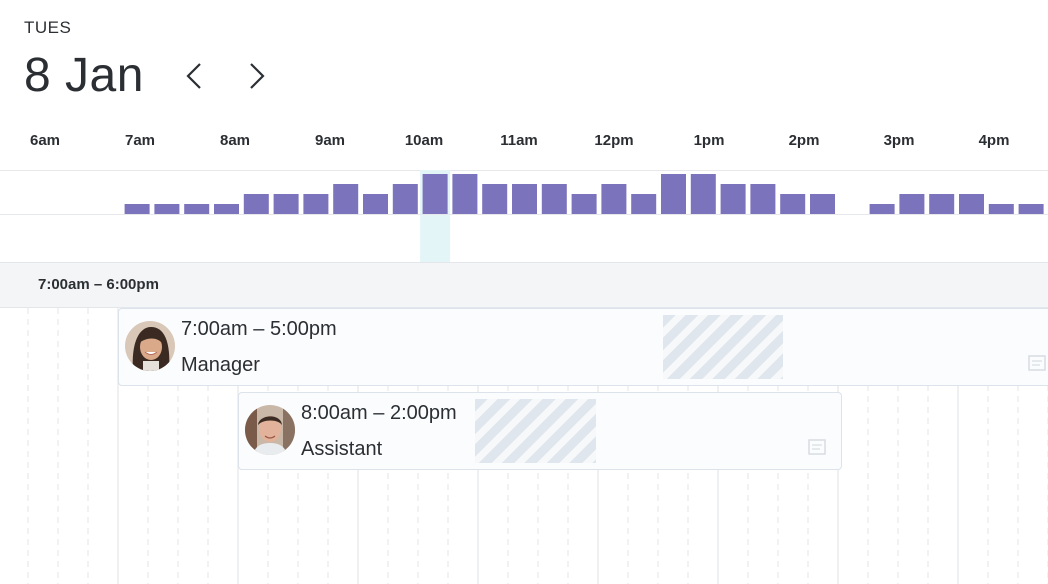  Describe the element at coordinates (524, 285) in the screenshot. I see `opening-hours-band: 7:00am – 6:00pm` at that location.